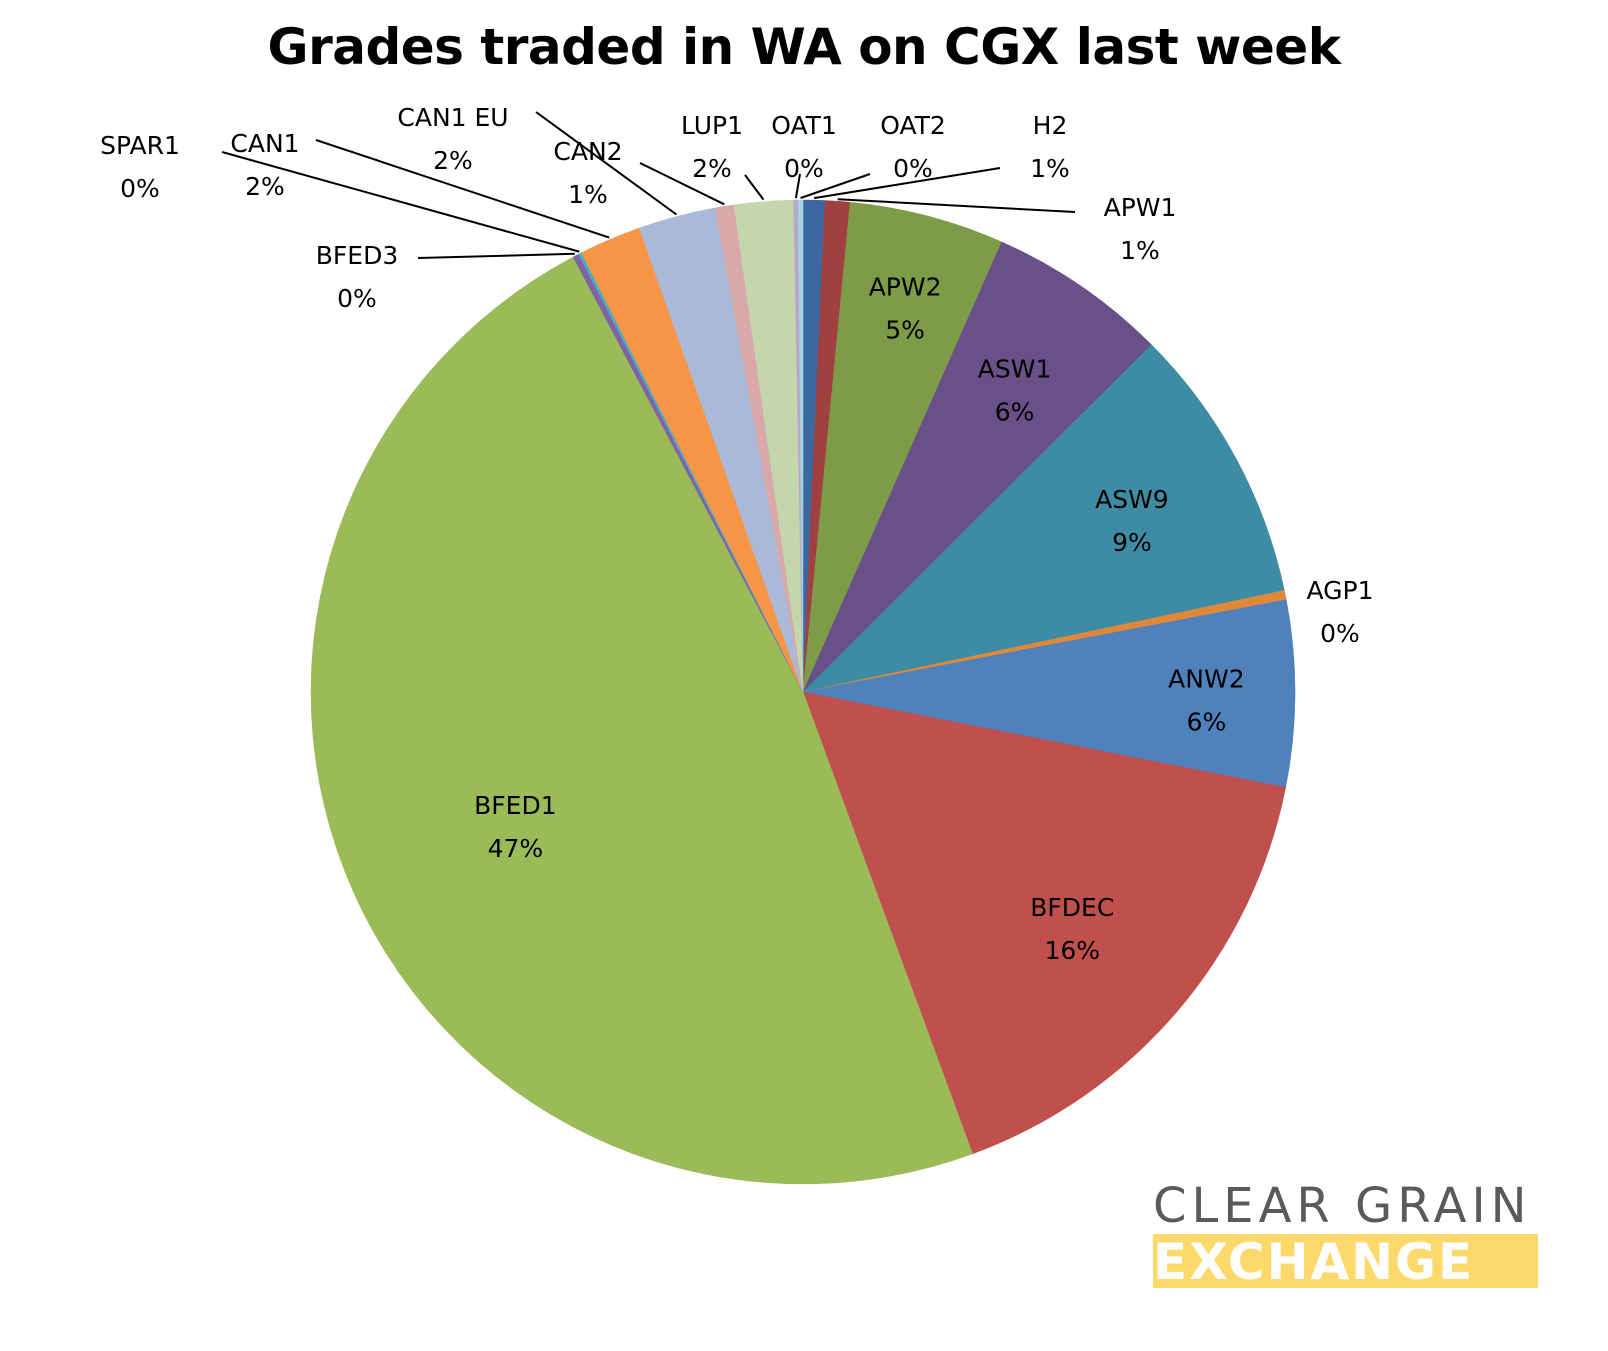 Image resolution: width=1608 pixels, height=1351 pixels. I want to click on label-name-asw9: ASW9, so click(1132, 499).